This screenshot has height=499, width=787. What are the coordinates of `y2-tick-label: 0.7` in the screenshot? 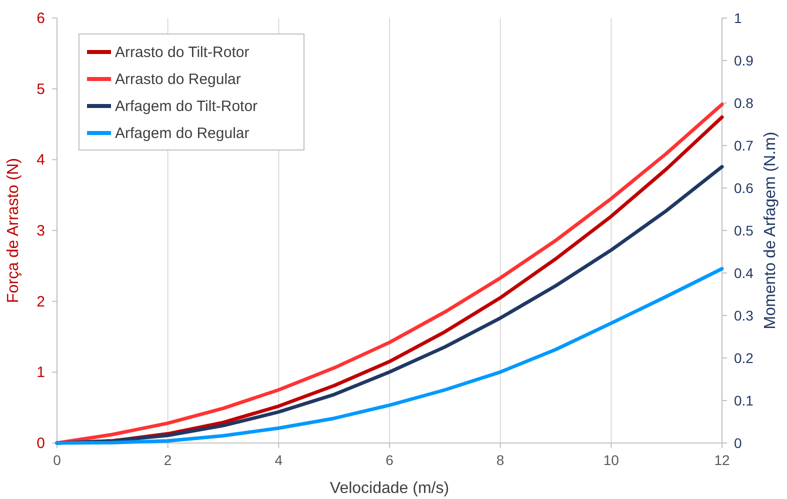 It's located at (744, 146).